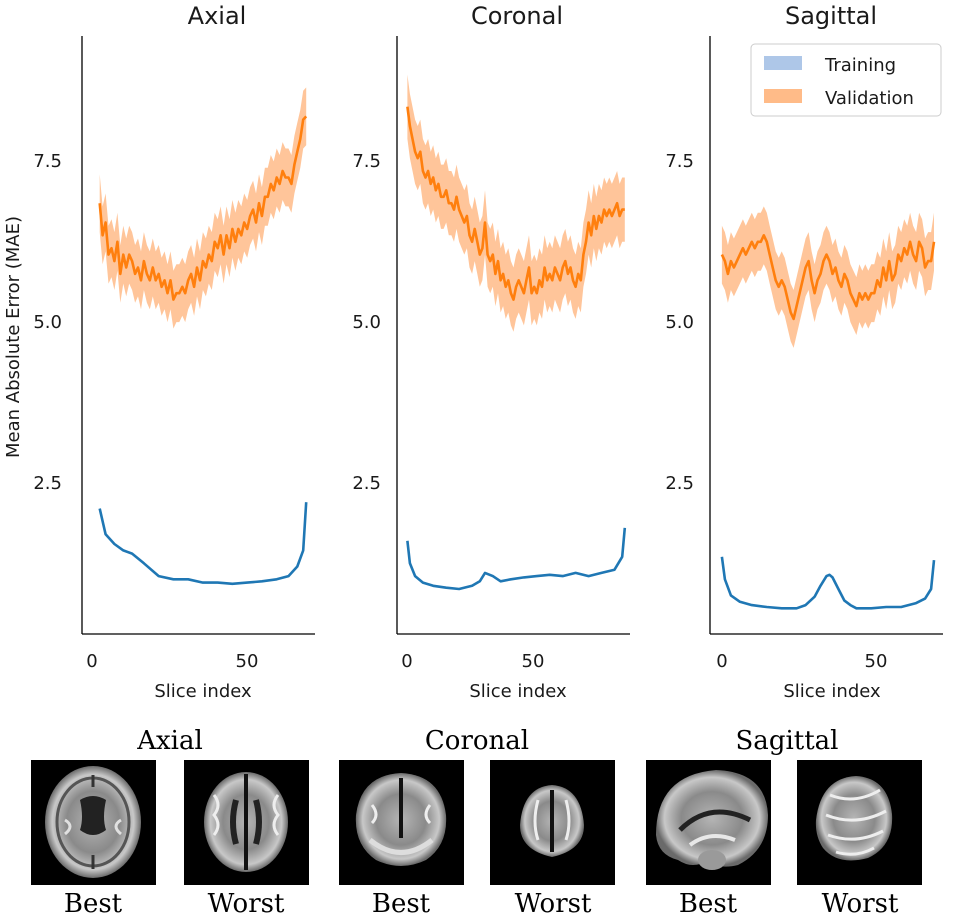 Image resolution: width=957 pixels, height=918 pixels. Describe the element at coordinates (401, 903) in the screenshot. I see `coronal-best-label: Best` at that location.